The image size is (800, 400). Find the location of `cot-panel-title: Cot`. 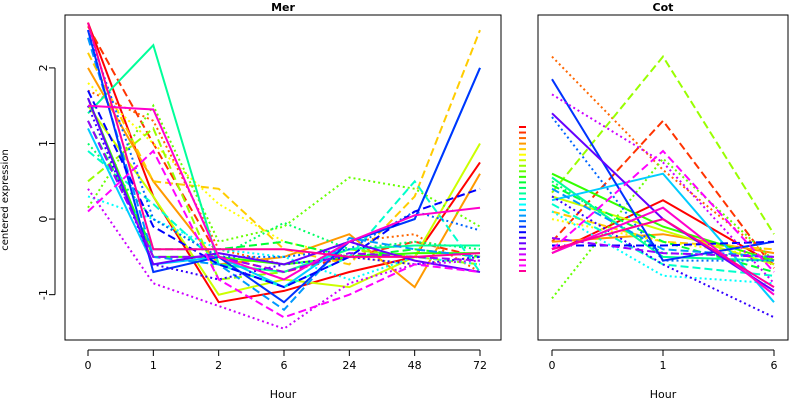

cot-panel-title: Cot is located at coordinates (663, 7).